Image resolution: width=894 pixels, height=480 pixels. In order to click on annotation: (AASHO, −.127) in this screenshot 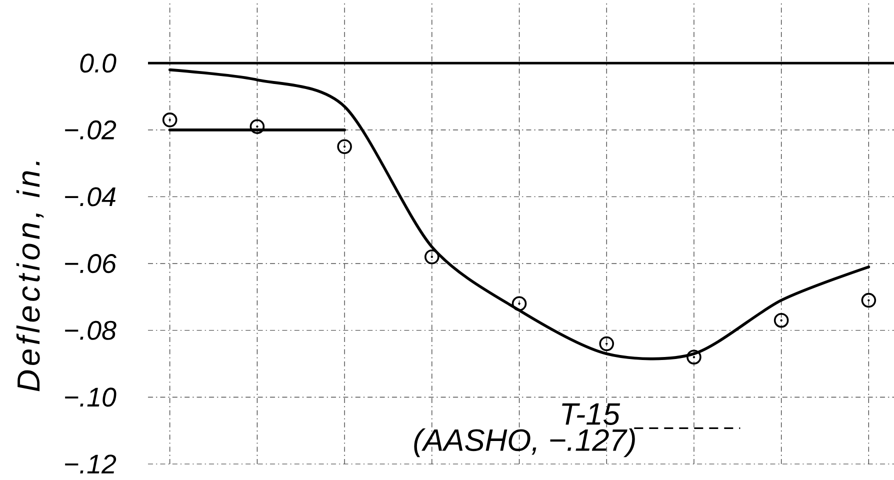, I will do `click(524, 443)`.